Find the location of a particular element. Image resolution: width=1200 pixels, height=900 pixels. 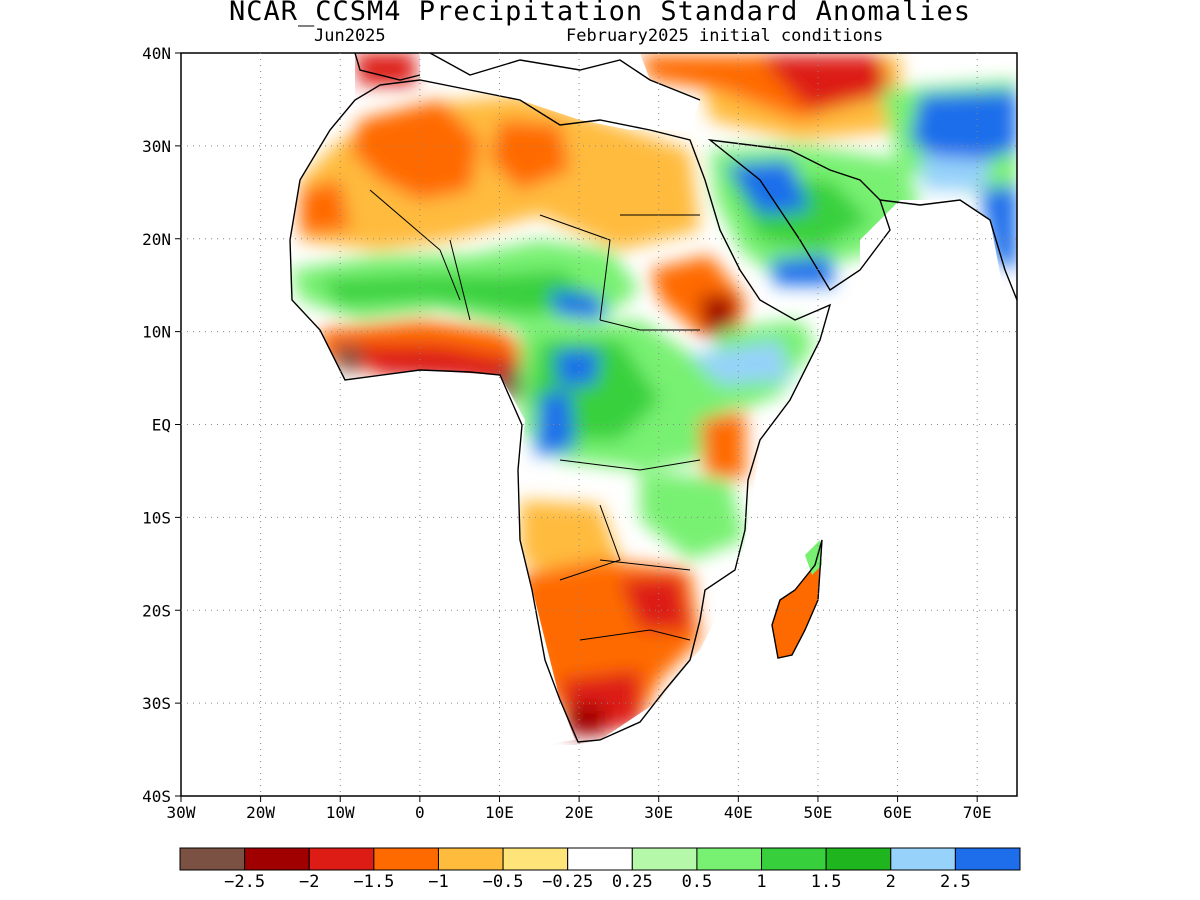

madagascar-coastline is located at coordinates (797, 599).